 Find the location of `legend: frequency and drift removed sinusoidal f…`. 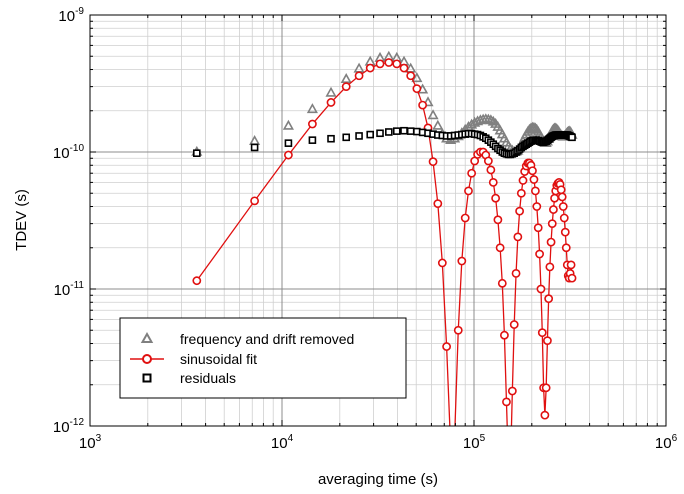

legend: frequency and drift removed sinusoidal f… is located at coordinates (263, 358).